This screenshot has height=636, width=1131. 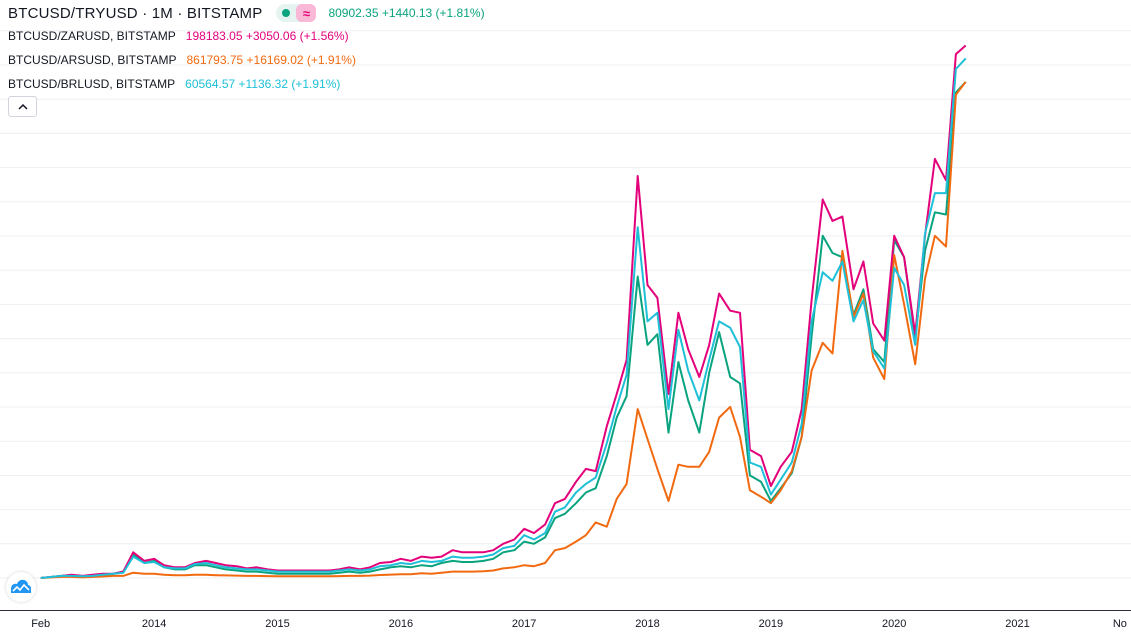 I want to click on x-tick-label: Feb, so click(x=41, y=624).